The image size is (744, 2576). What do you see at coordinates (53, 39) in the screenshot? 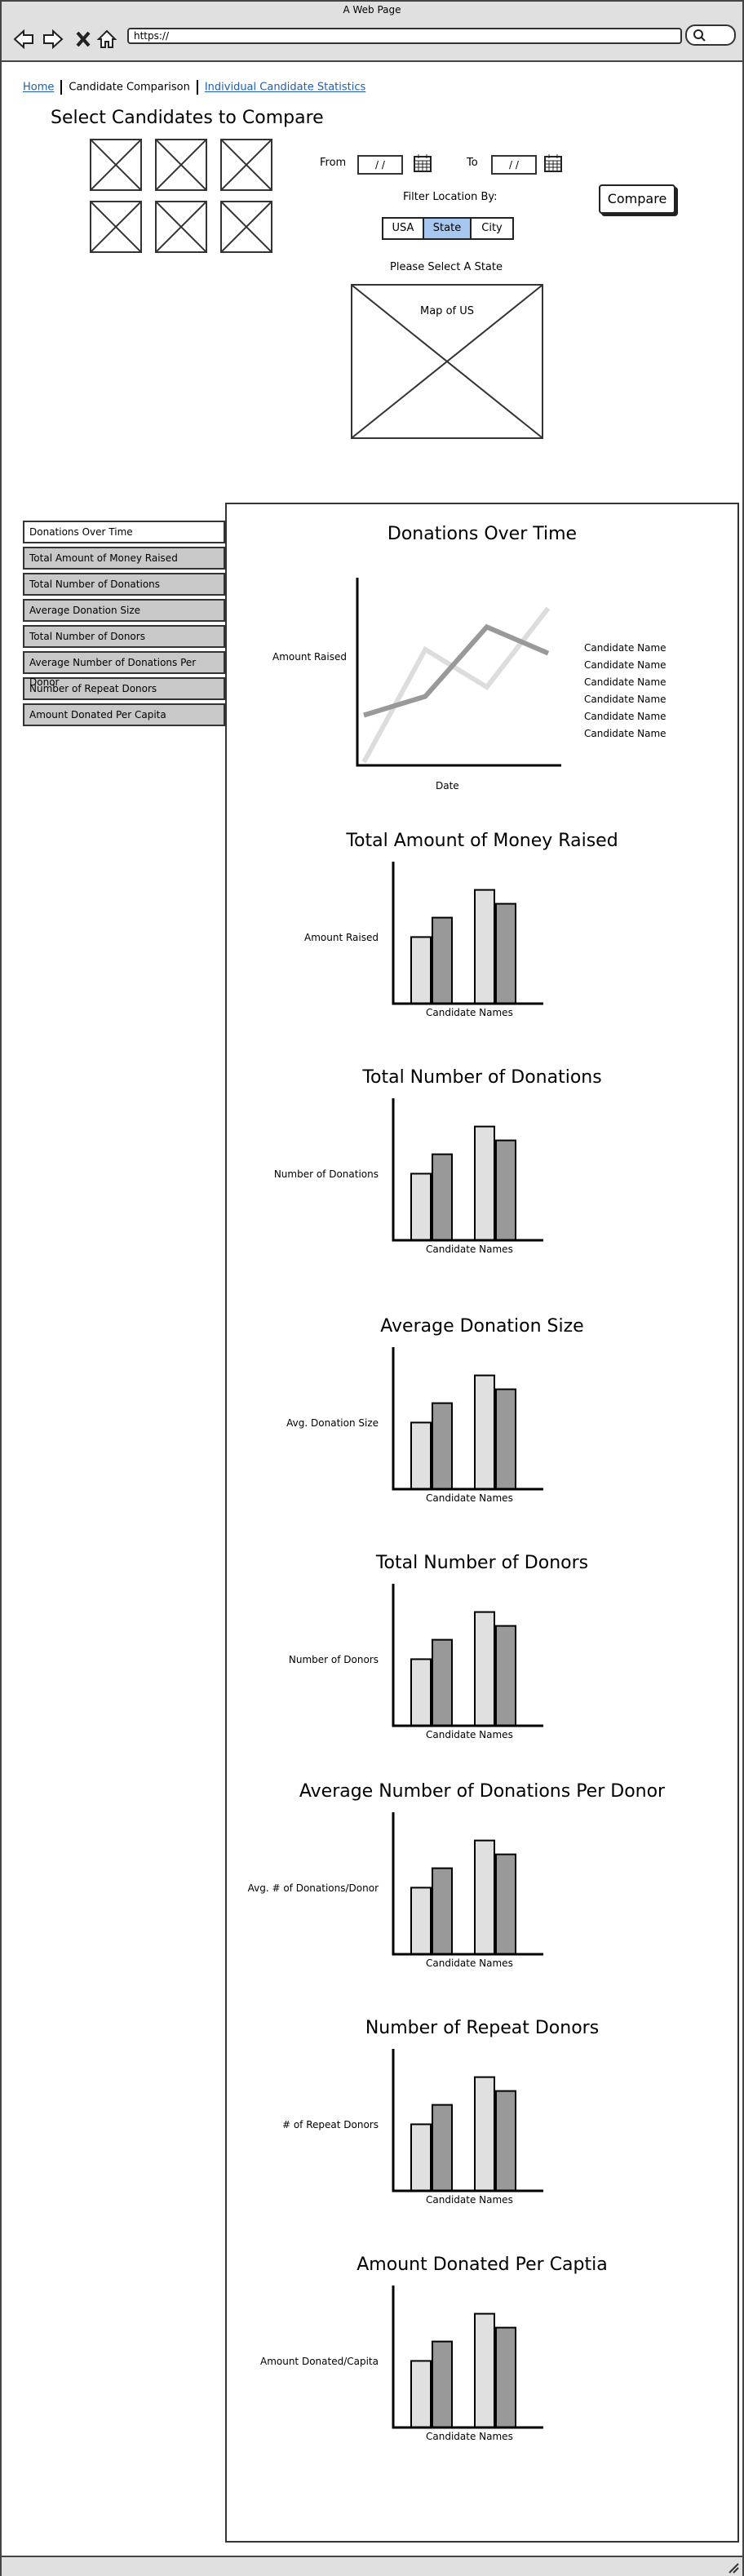
I see `forward-icon` at bounding box center [53, 39].